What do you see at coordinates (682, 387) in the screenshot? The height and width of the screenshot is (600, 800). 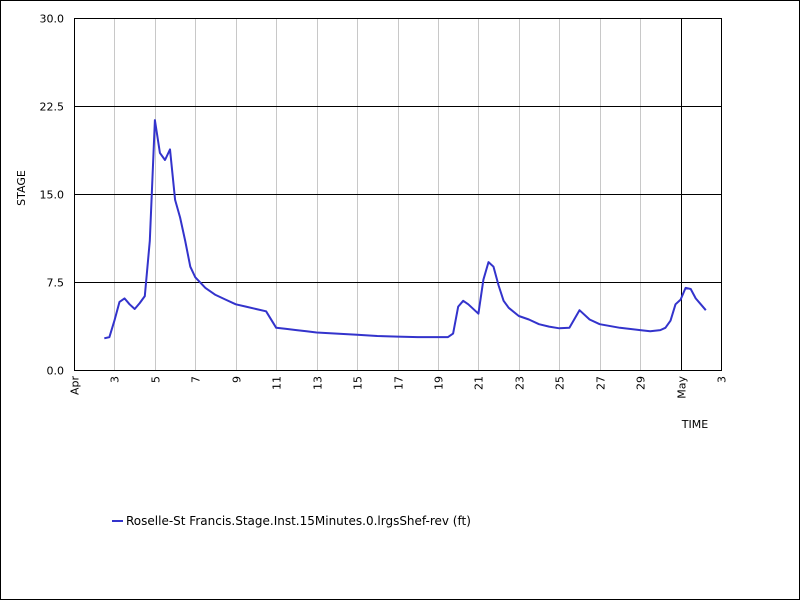 I see `x-tick-label: May` at bounding box center [682, 387].